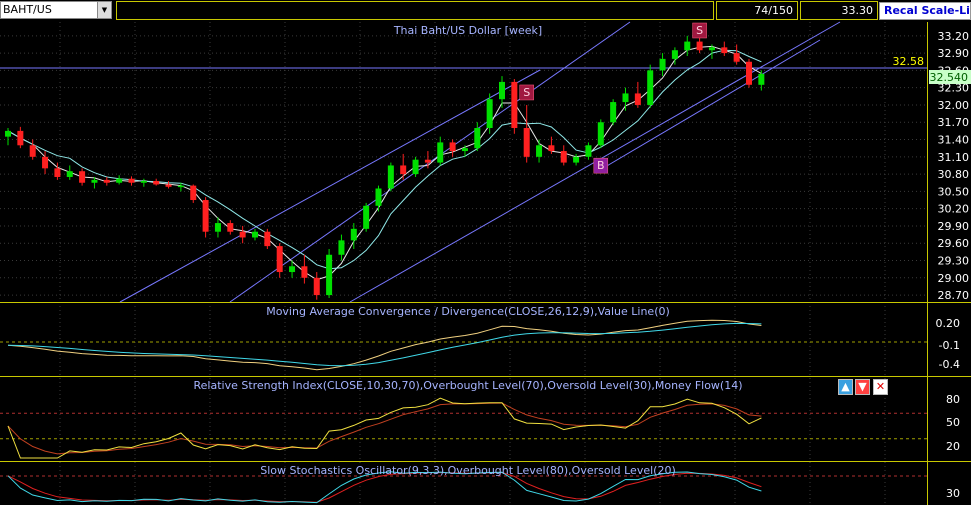 The width and height of the screenshot is (971, 505). I want to click on money-flow-line, so click(384, 428).